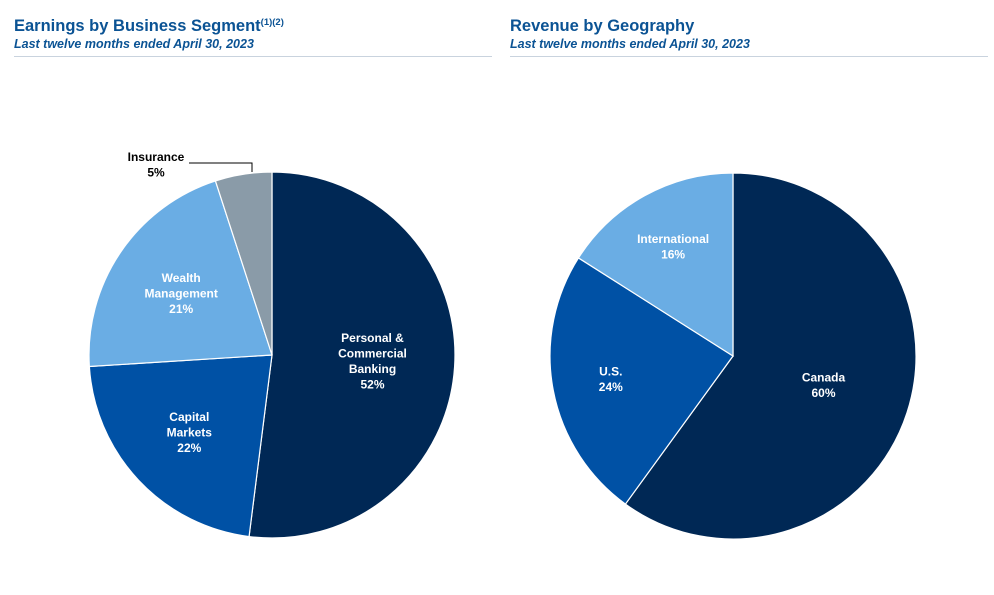  What do you see at coordinates (221, 167) in the screenshot?
I see `callout-leader-line` at bounding box center [221, 167].